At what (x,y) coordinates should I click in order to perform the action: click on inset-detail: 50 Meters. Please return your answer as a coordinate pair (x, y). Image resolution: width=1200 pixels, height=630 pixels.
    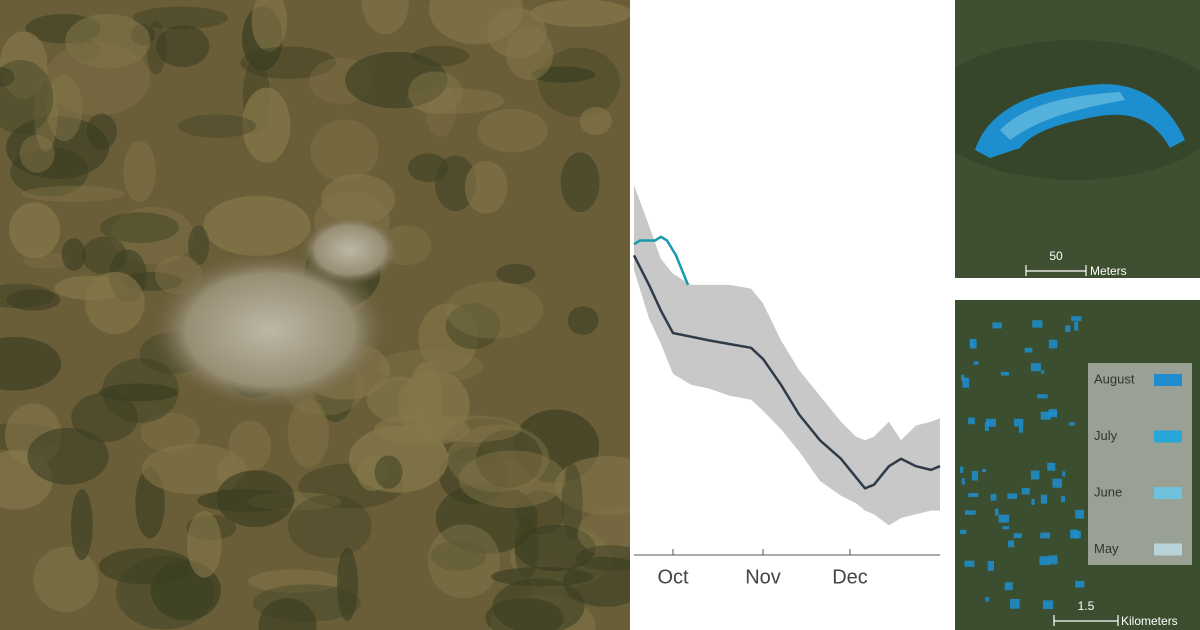
    Looking at the image, I should click on (1077, 139).